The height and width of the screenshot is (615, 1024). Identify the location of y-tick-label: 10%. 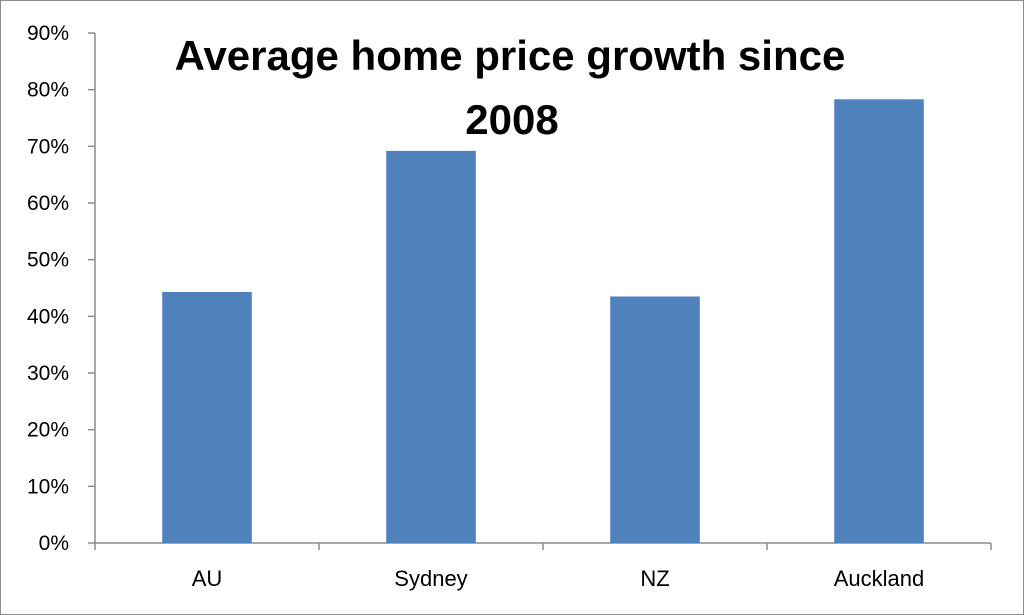
(48, 486).